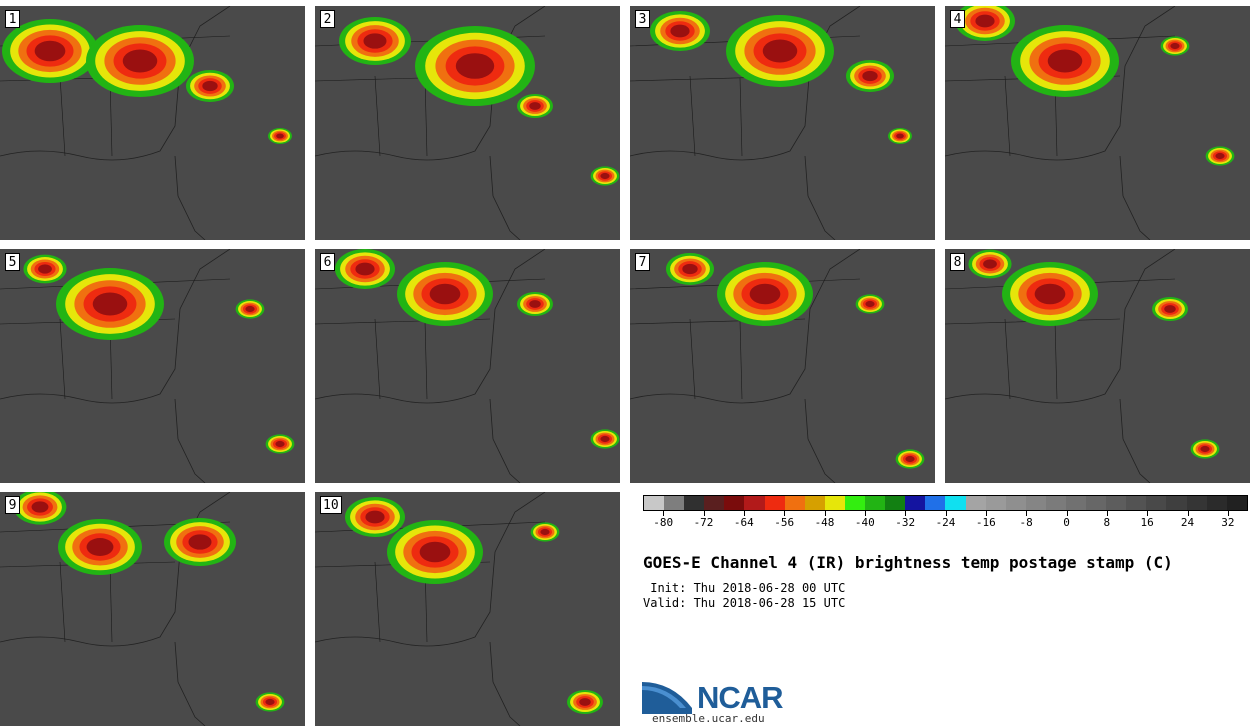 This screenshot has width=1260, height=728. Describe the element at coordinates (743, 522) in the screenshot. I see `colorbar-tick-label: -64` at that location.